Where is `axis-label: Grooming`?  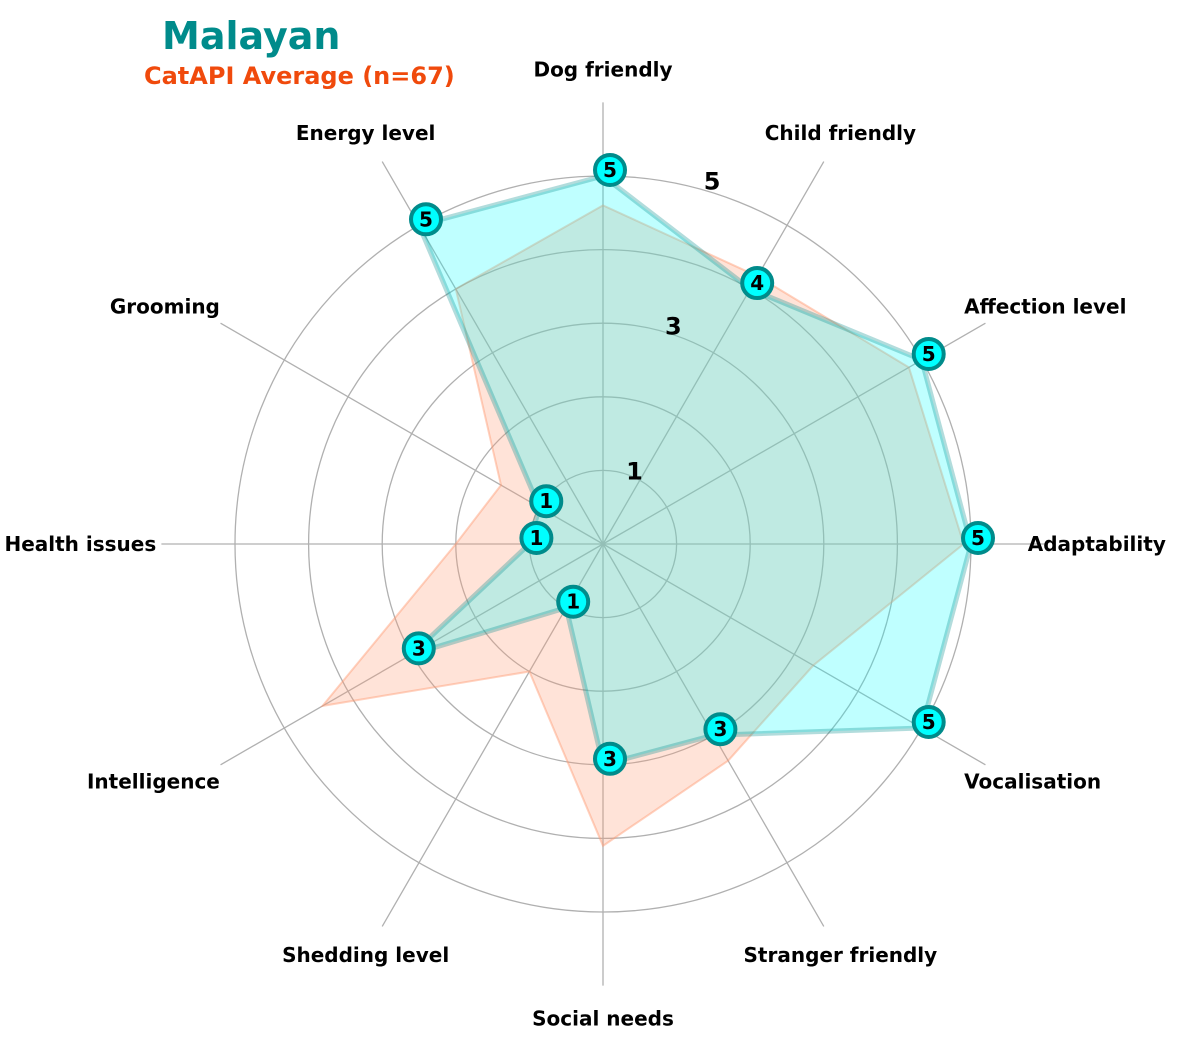
axis-label: Grooming is located at coordinates (165, 307).